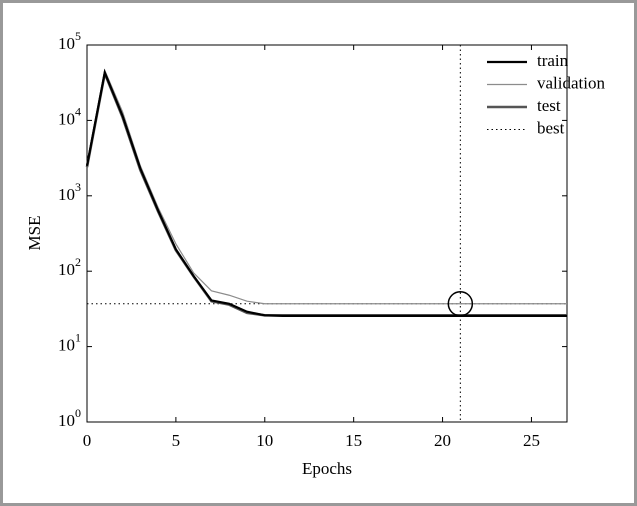  What do you see at coordinates (69, 267) in the screenshot?
I see `y-tick-label: 10²` at bounding box center [69, 267].